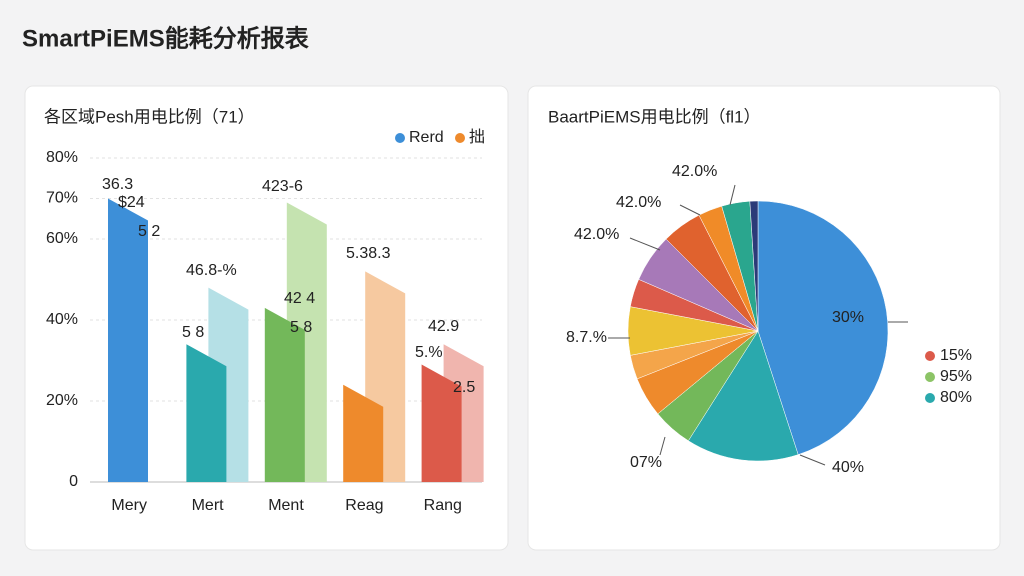 The height and width of the screenshot is (576, 1024). I want to click on data-annotation: 5 2, so click(149, 231).